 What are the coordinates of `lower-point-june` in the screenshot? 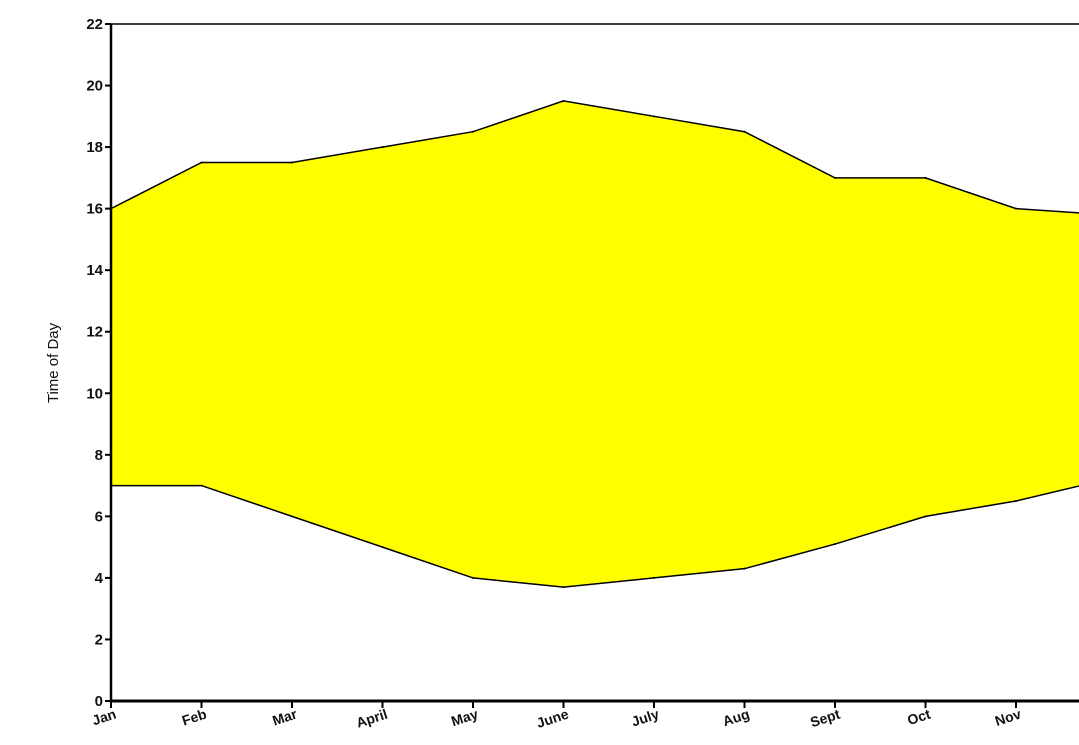 It's located at (563, 587).